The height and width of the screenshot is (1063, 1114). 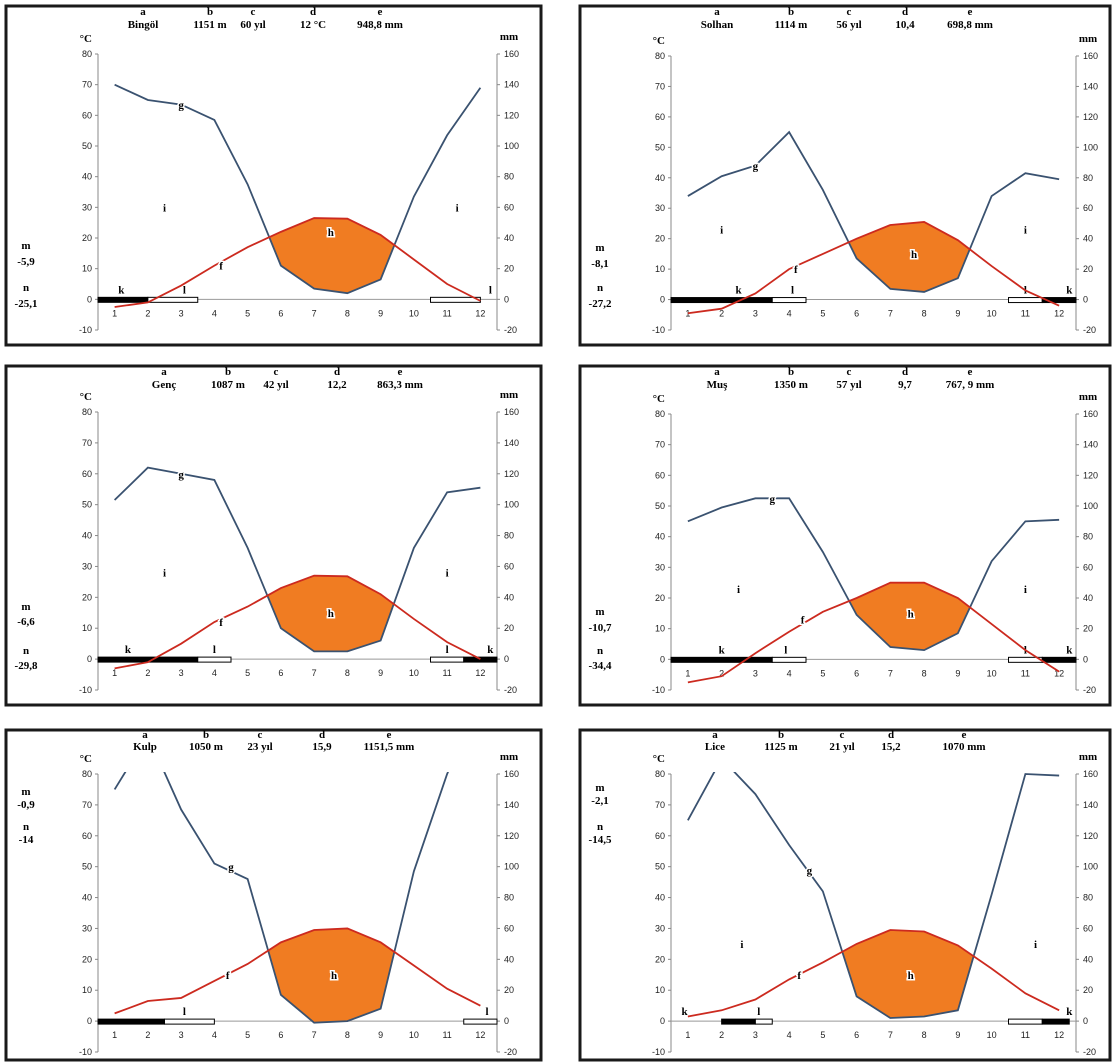 What do you see at coordinates (970, 25) in the screenshot?
I see `header-value-e: 698,8 mm` at bounding box center [970, 25].